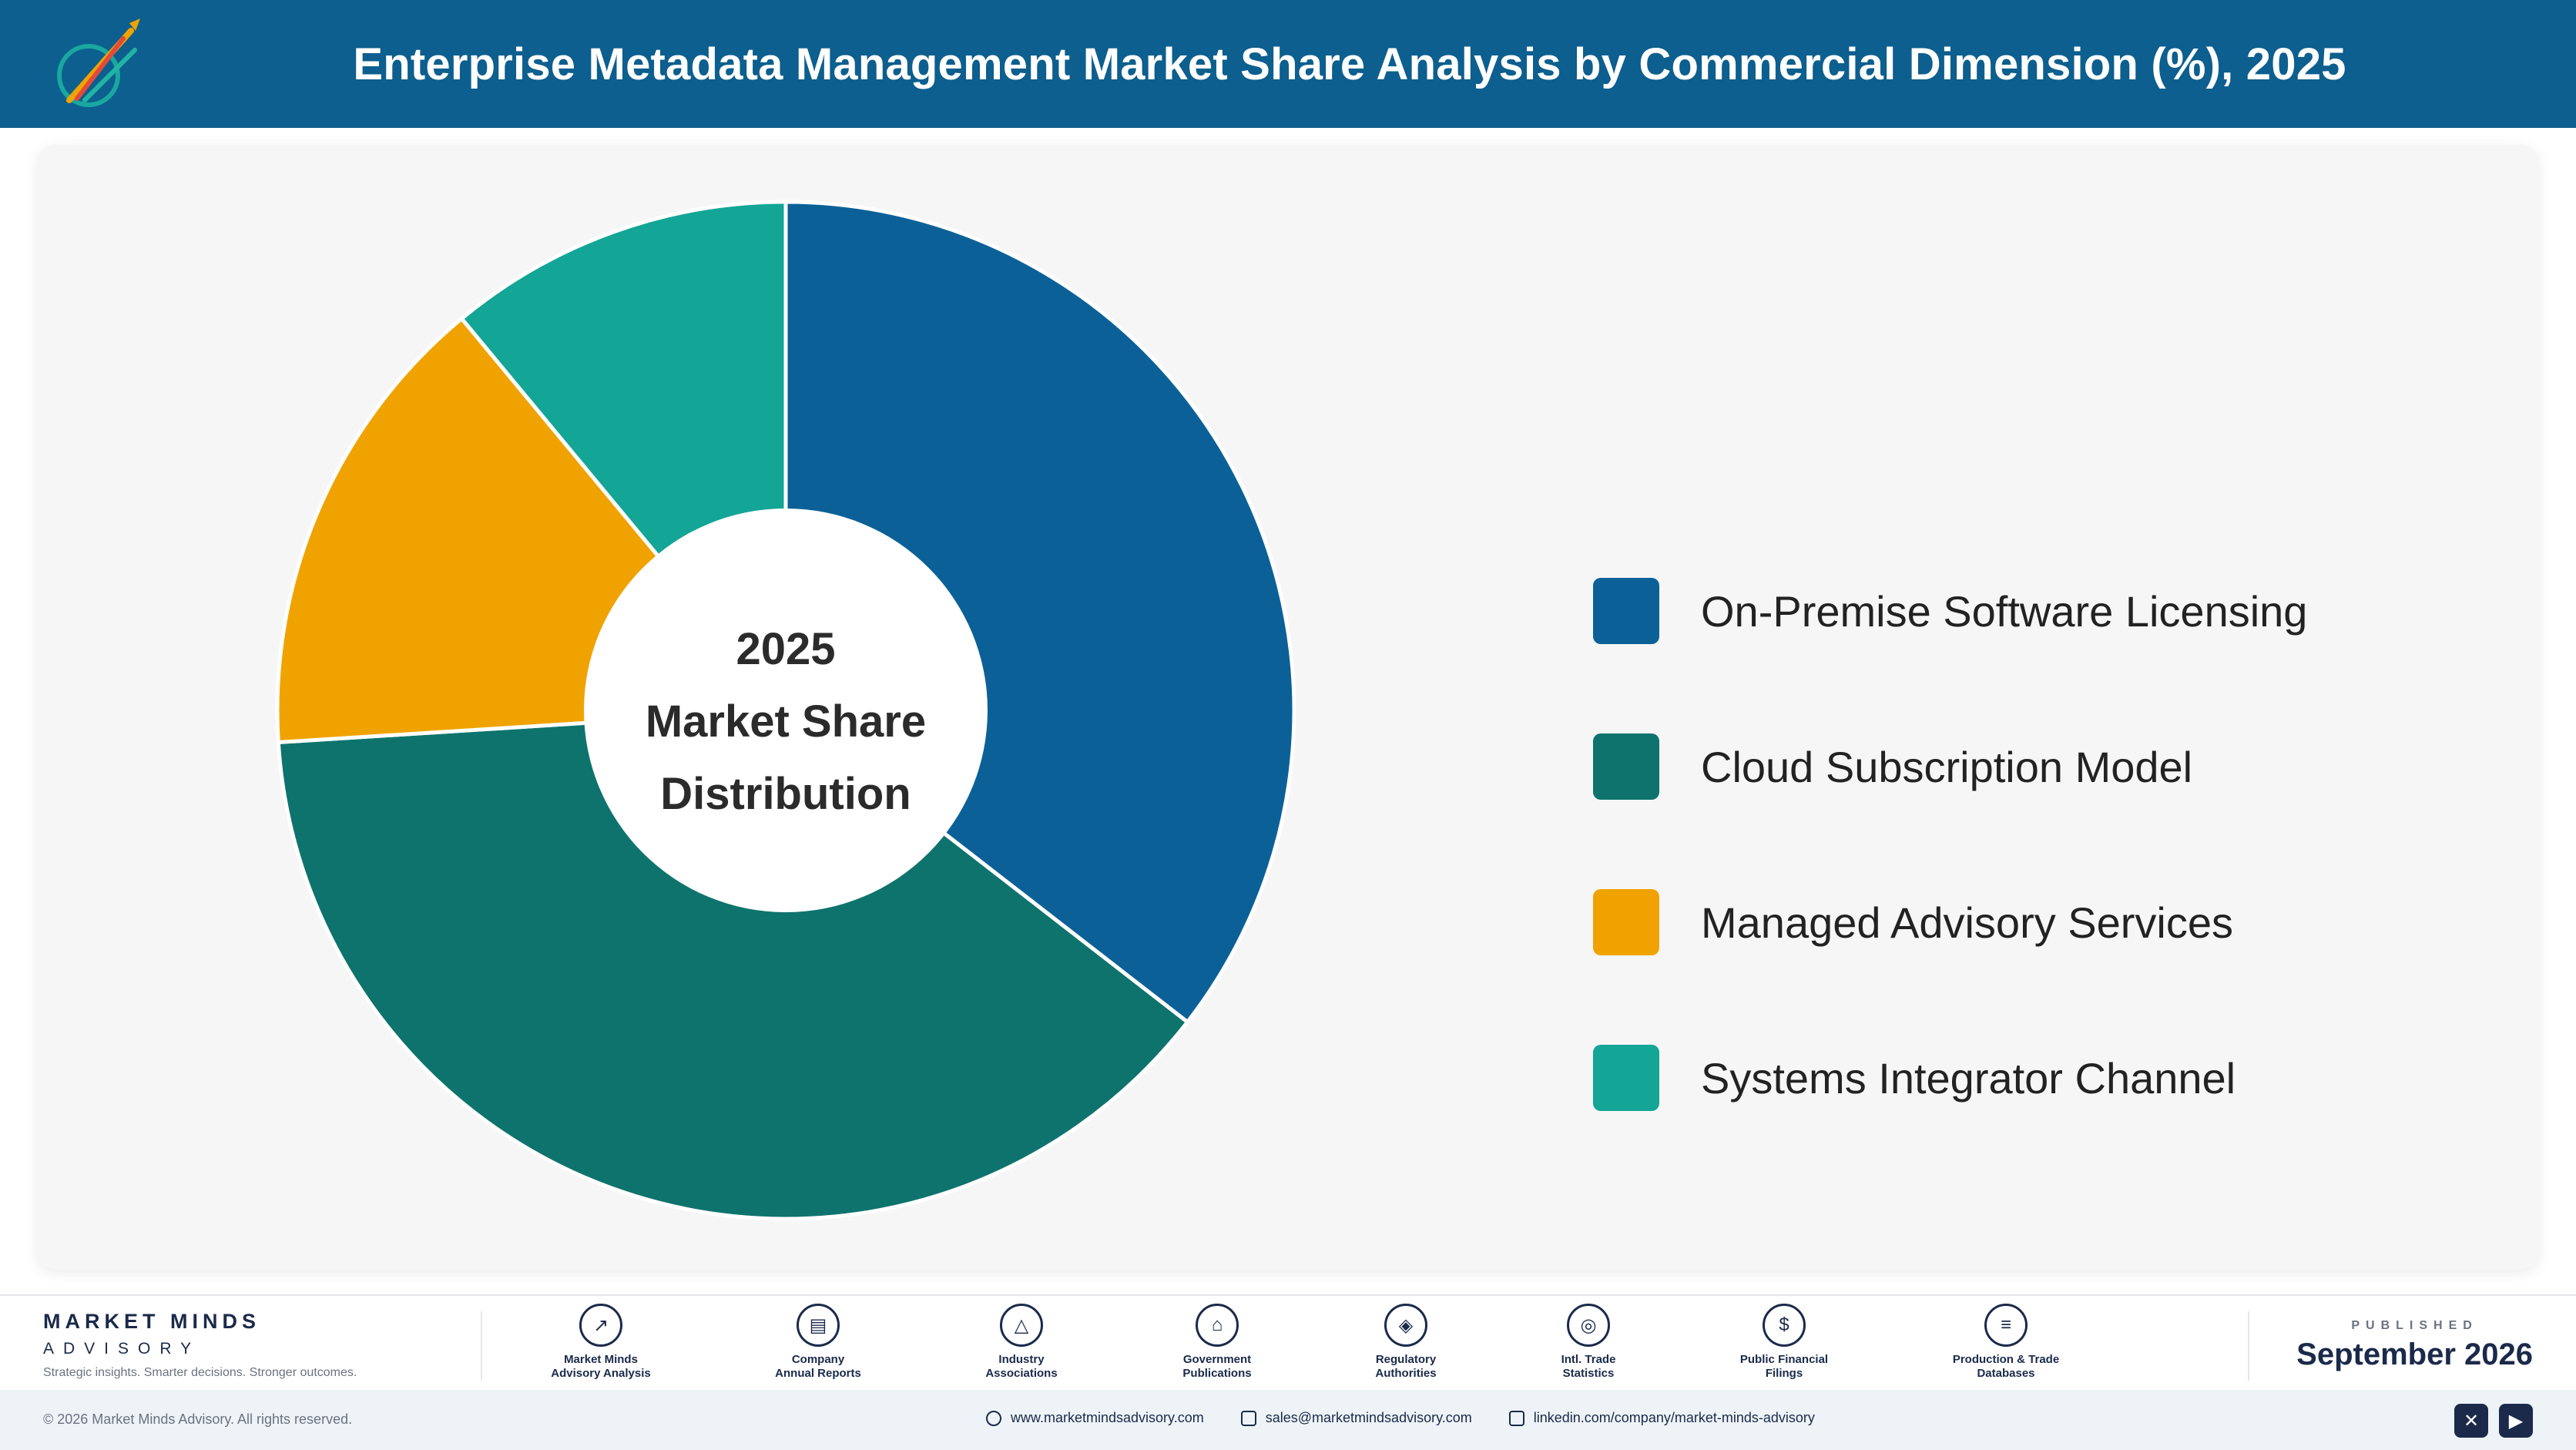  I want to click on source-item: ⌂ Government Publications, so click(1217, 1342).